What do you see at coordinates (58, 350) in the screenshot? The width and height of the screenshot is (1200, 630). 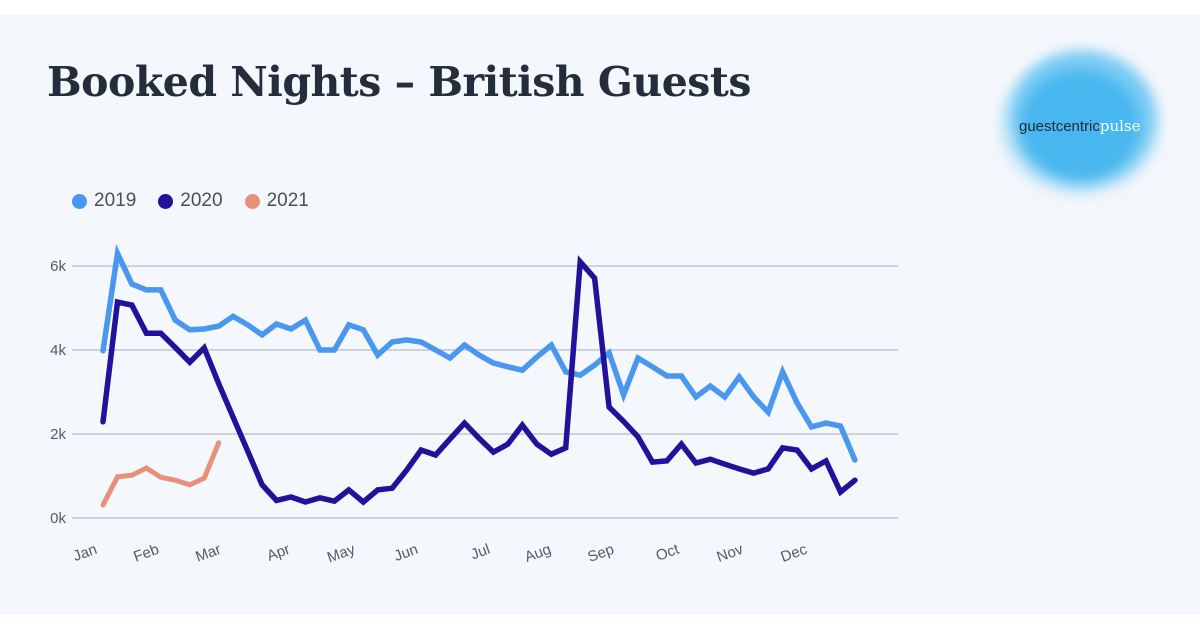 I see `y-tick-label: 4k` at bounding box center [58, 350].